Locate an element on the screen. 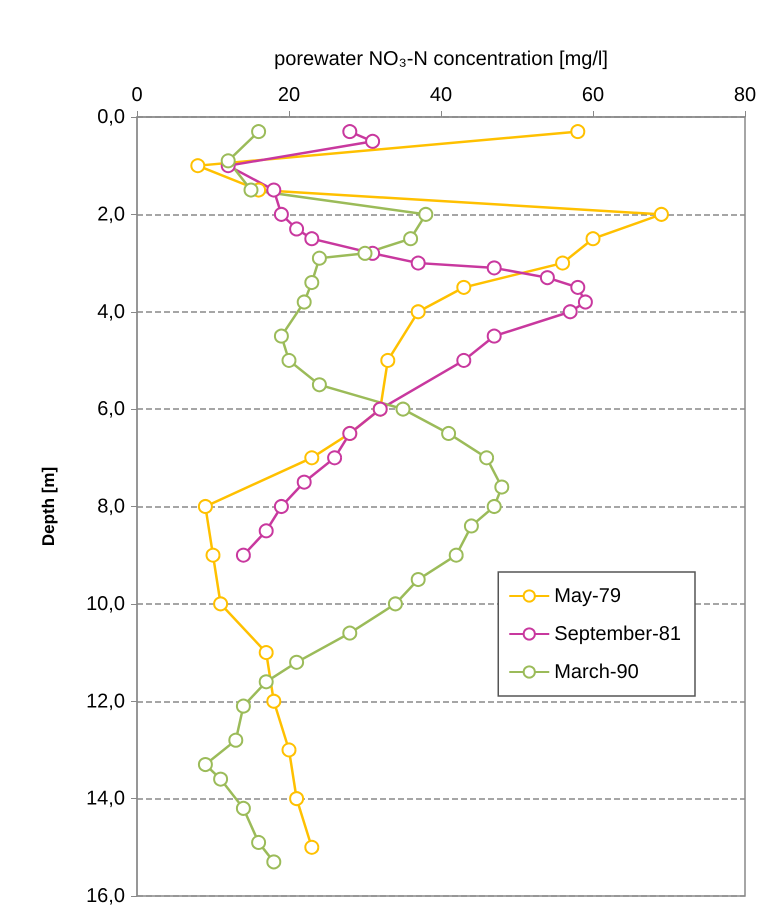 This screenshot has height=911, width=765. x-axis-title: porewater NO₃-N concentration [mg/l] is located at coordinates (441, 59).